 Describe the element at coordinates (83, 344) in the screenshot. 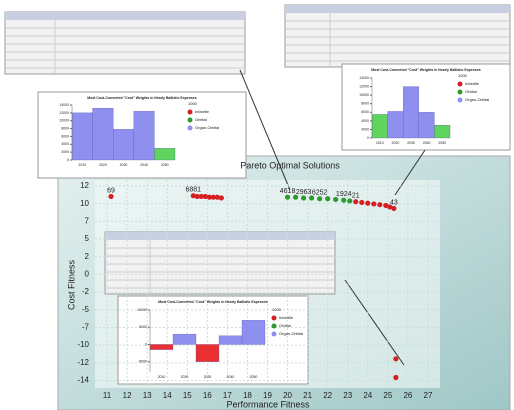

I see `y-tick-label: -10` at that location.